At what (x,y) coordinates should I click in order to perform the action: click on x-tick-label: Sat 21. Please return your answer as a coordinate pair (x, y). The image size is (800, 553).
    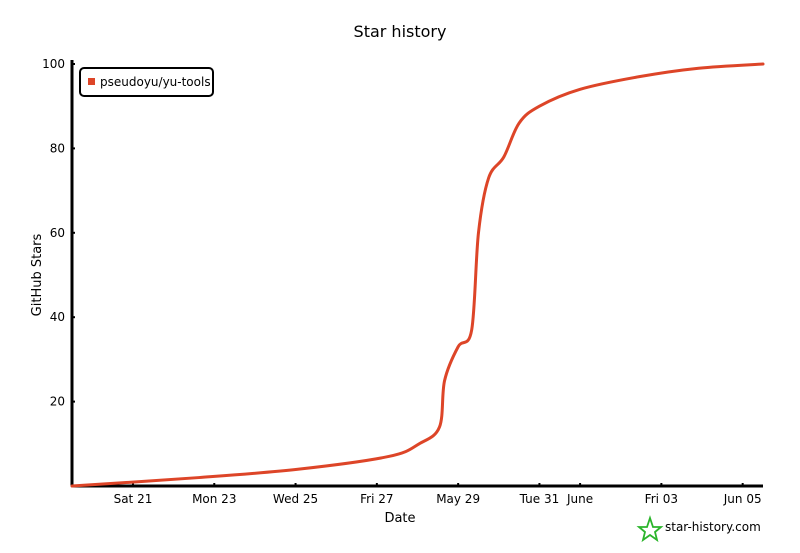
    Looking at the image, I should click on (133, 499).